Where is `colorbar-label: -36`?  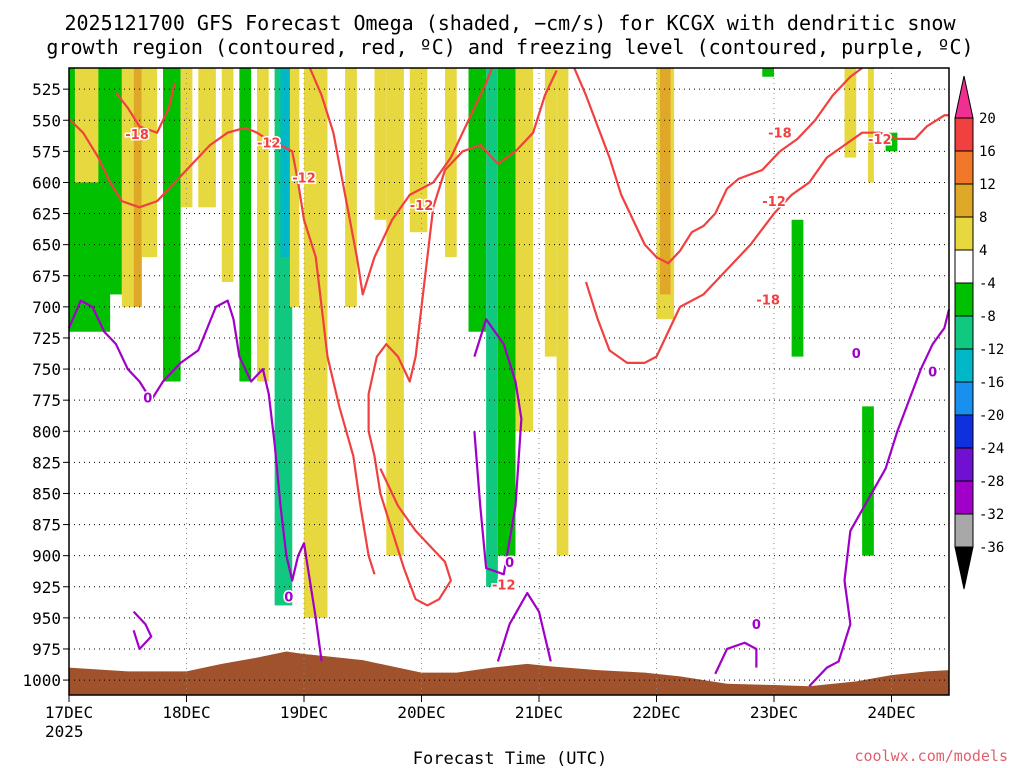 colorbar-label: -36 is located at coordinates (991, 548).